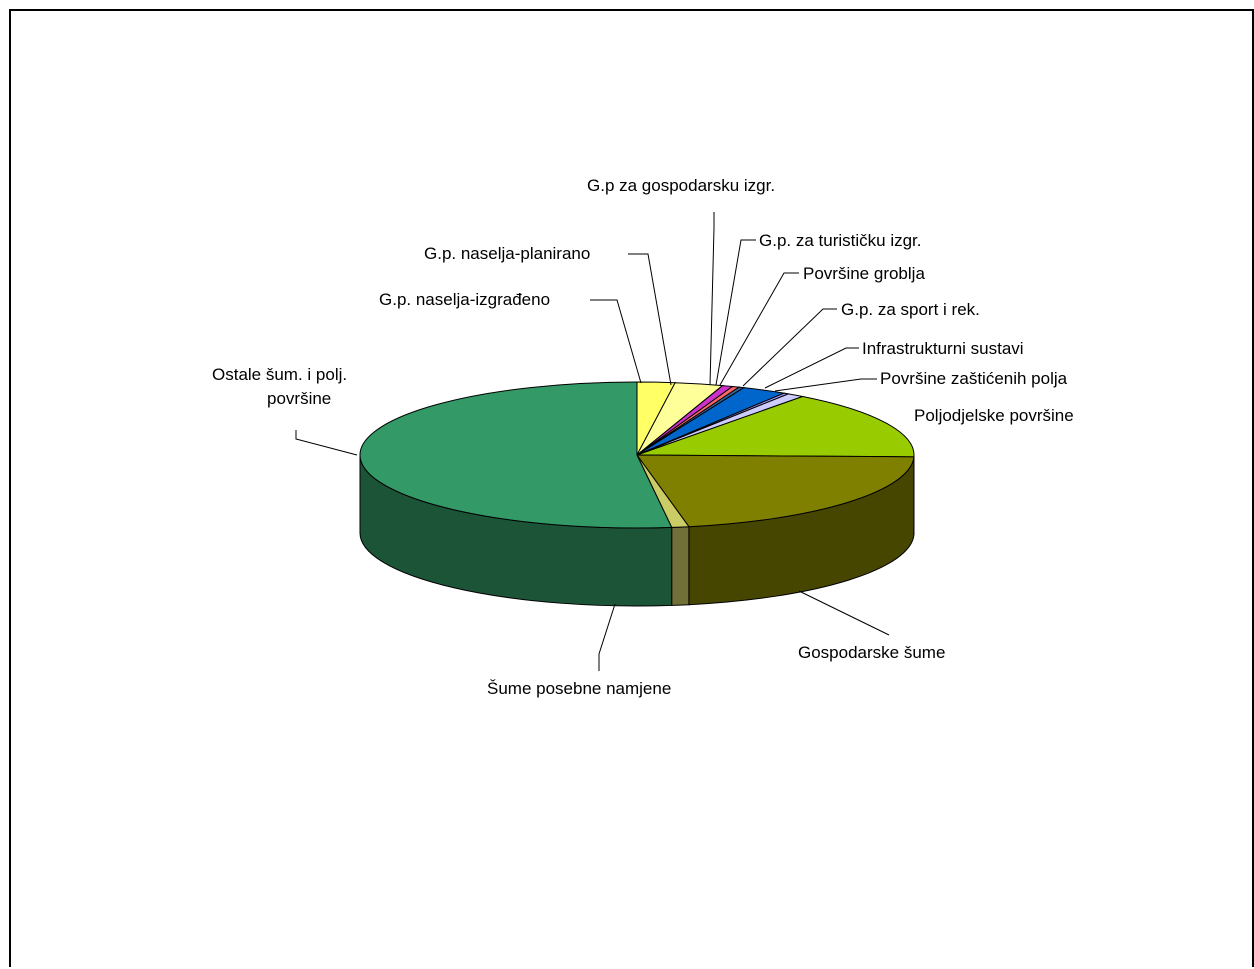 This screenshot has width=1254, height=969. What do you see at coordinates (507, 253) in the screenshot?
I see `label-gp-naselja-planirano: G.p. naselja-planirano` at bounding box center [507, 253].